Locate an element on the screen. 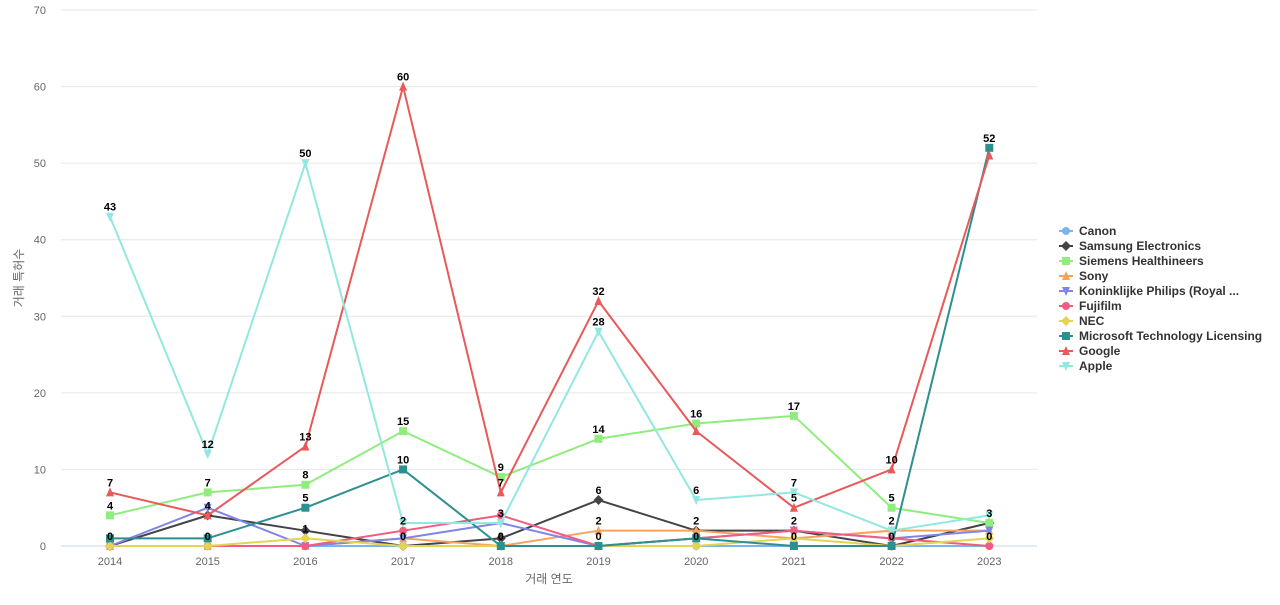 The width and height of the screenshot is (1280, 605). data-label: 1 is located at coordinates (305, 529).